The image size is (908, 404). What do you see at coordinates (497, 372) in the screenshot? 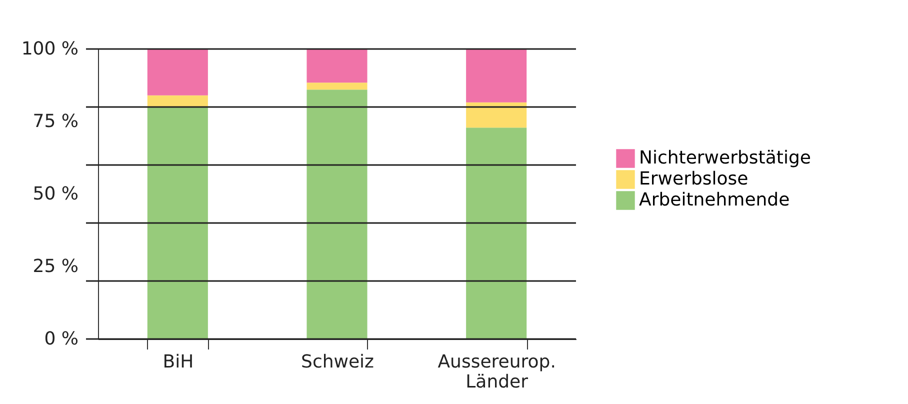
I see `x-tick-label: Aussereurop. Länder` at bounding box center [497, 372].